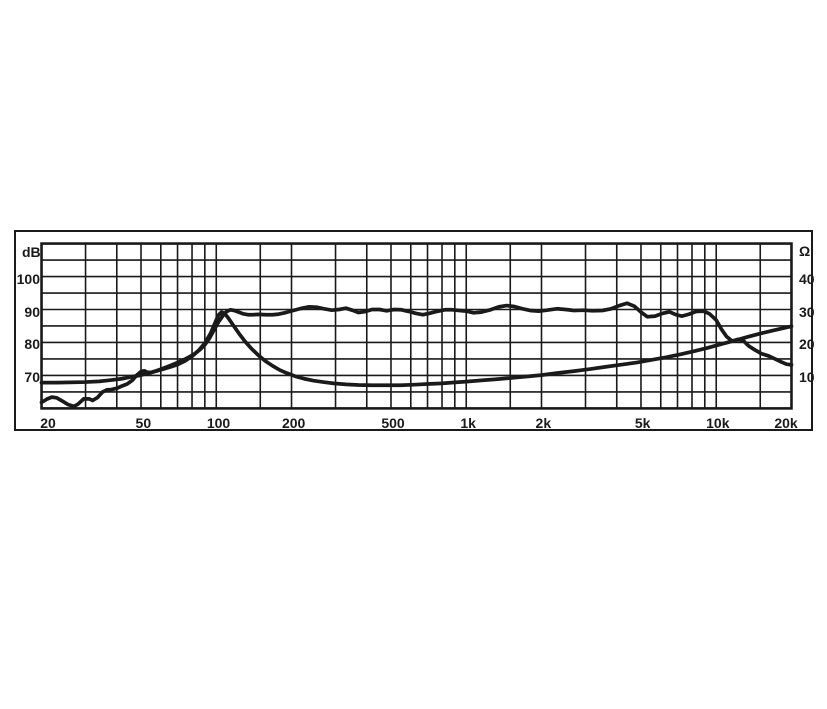 This screenshot has height=709, width=827. I want to click on x-tick-label: 2k, so click(543, 423).